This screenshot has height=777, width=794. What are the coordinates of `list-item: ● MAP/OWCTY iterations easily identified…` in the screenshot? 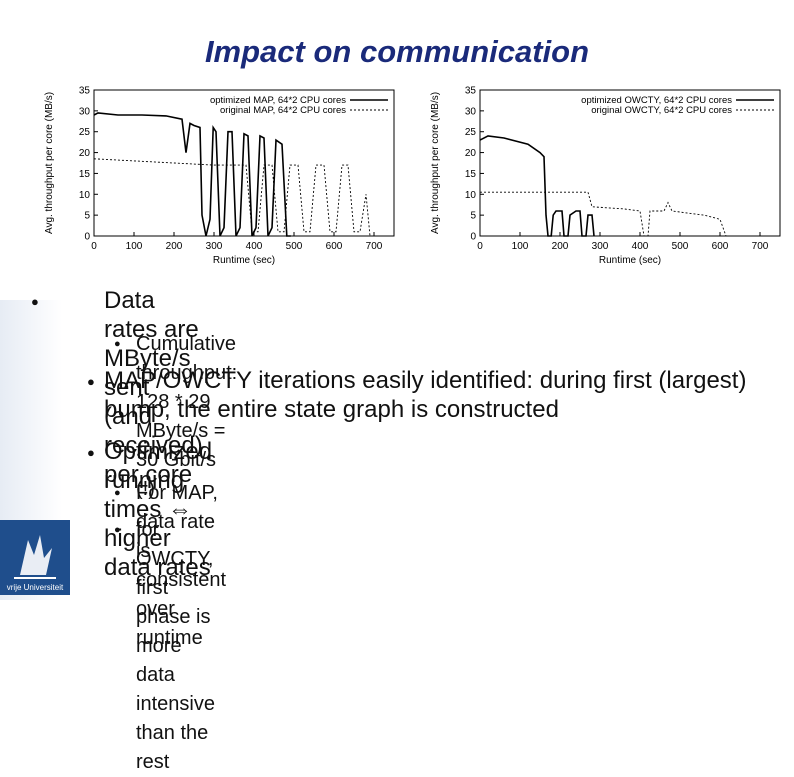 It's located at (420, 395).